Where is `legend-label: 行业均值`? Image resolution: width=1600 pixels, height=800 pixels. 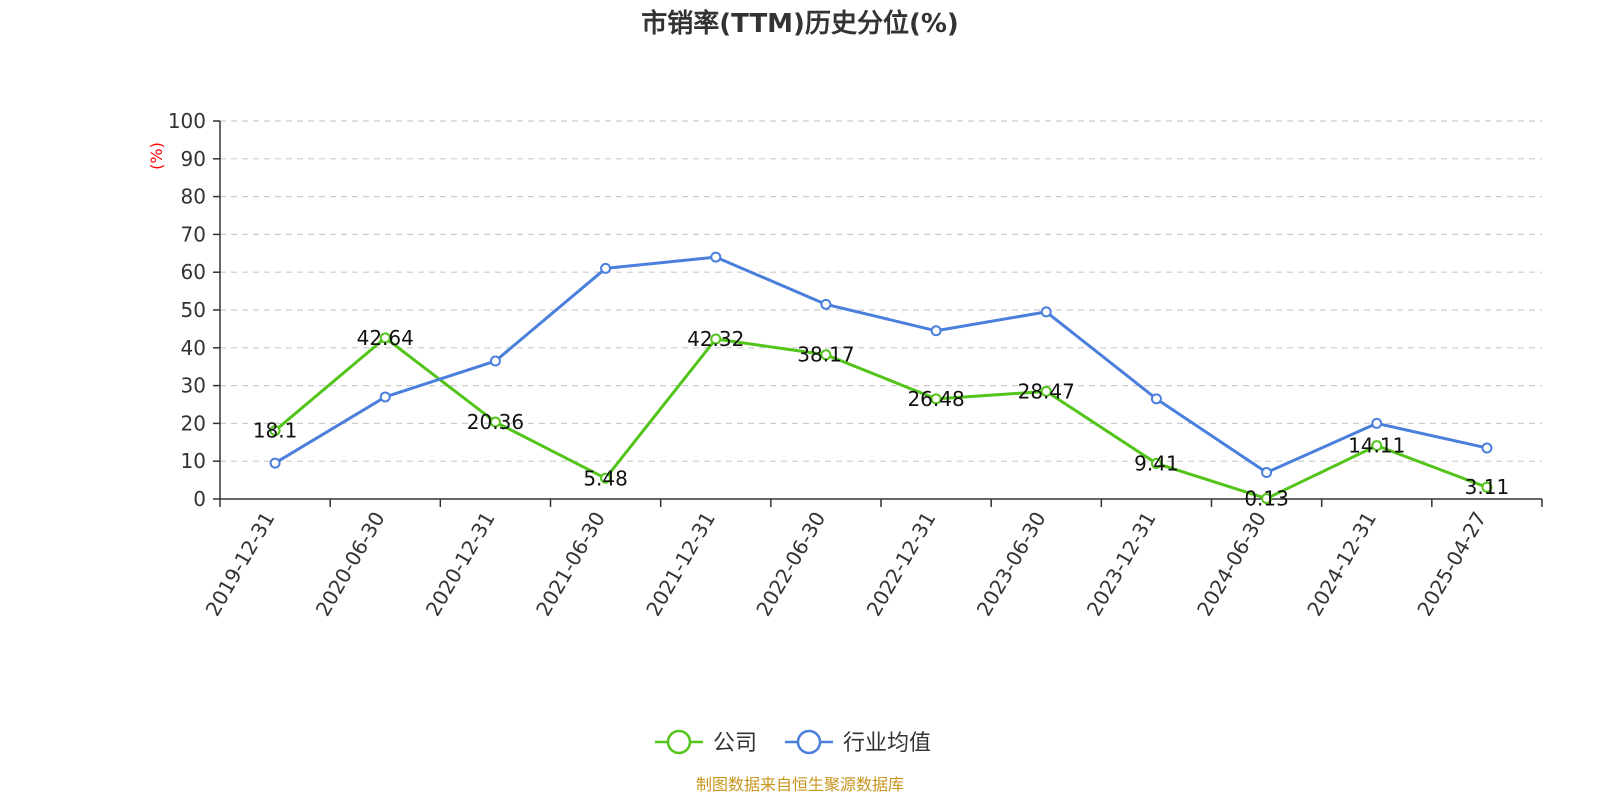 legend-label: 行业均值 is located at coordinates (887, 743).